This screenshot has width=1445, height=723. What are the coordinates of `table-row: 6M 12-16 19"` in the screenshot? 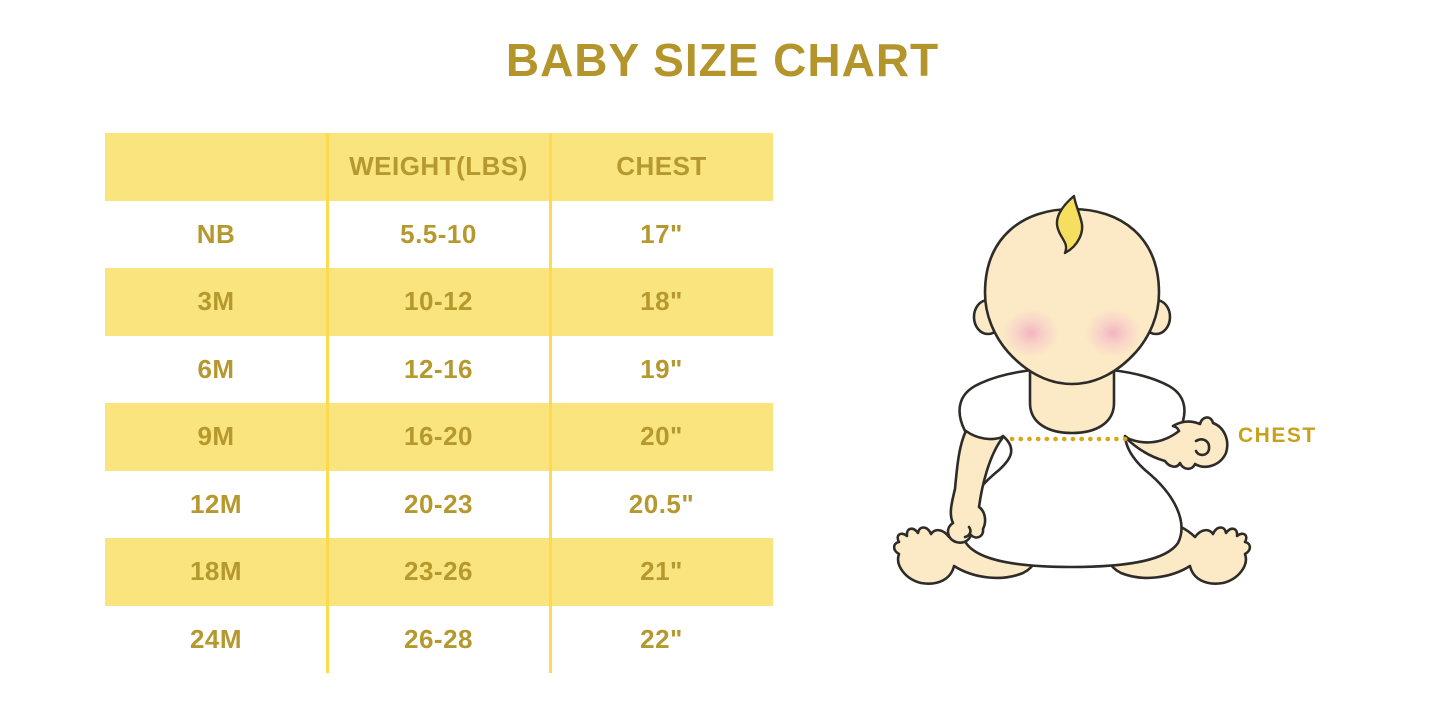 It's located at (439, 370).